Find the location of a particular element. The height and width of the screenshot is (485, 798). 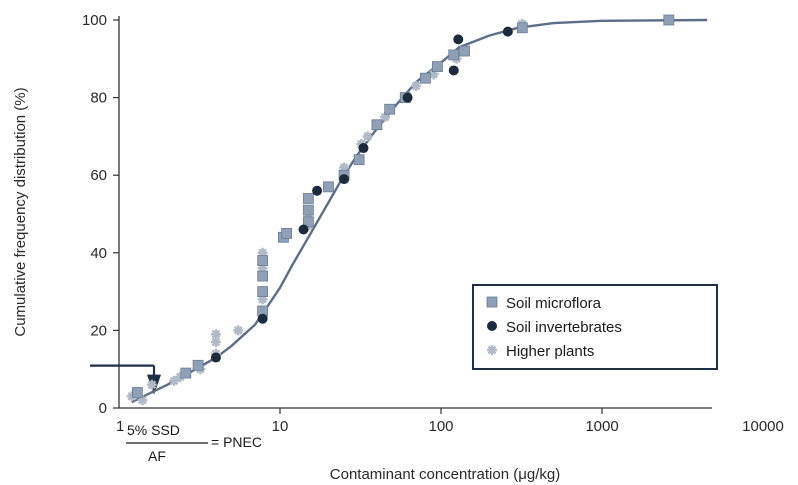

legend-higher-plants-label: Higher plants is located at coordinates (550, 351).